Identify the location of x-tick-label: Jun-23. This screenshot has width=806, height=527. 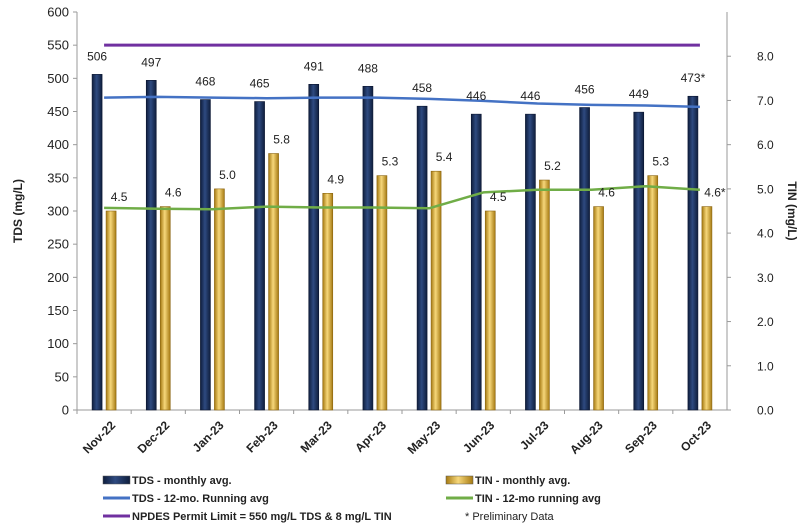
(478, 436).